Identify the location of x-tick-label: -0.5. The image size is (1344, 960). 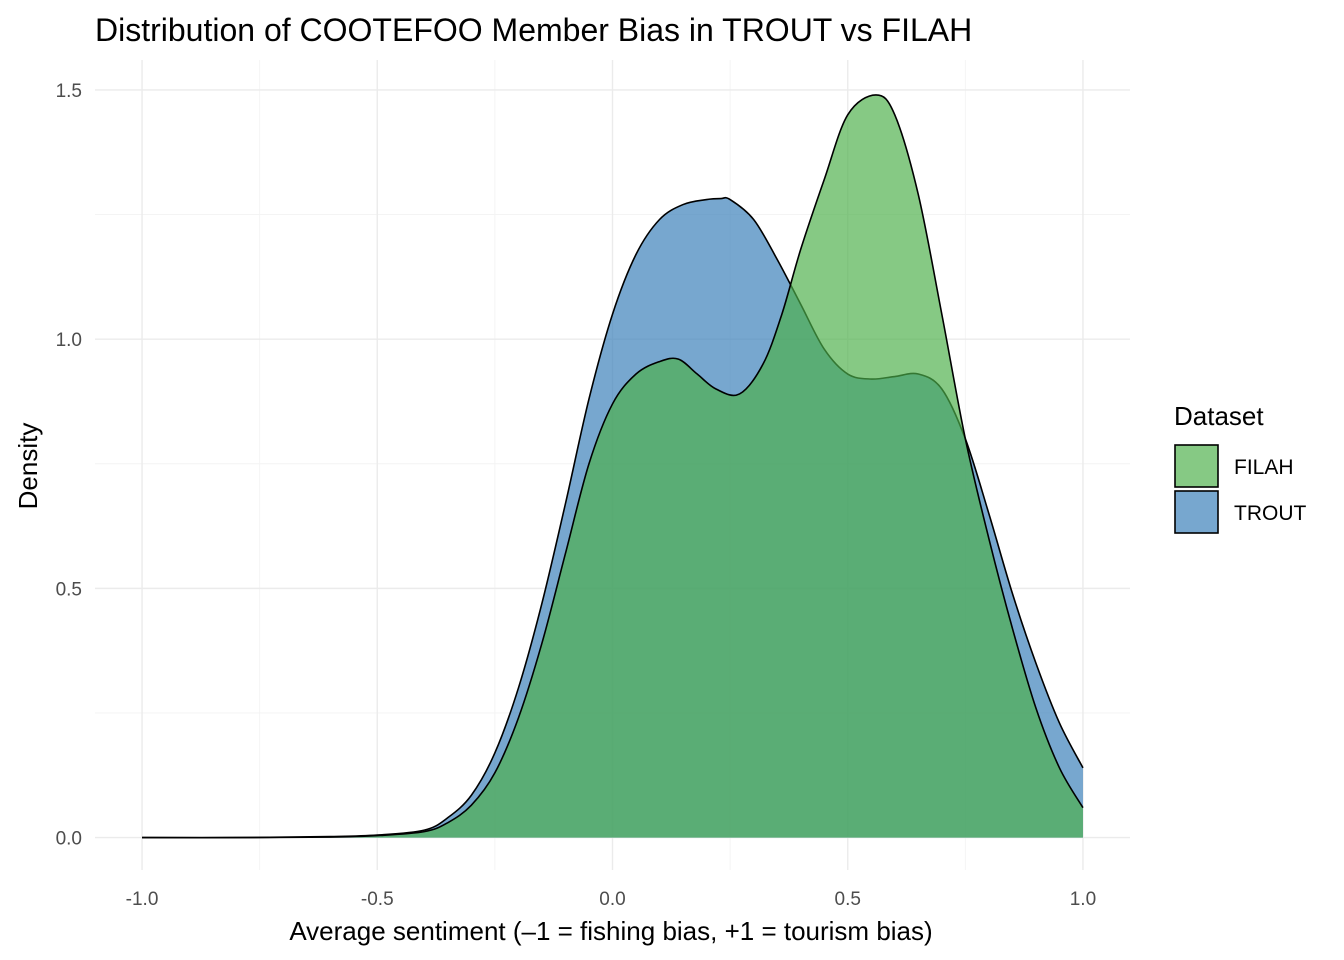
(377, 899).